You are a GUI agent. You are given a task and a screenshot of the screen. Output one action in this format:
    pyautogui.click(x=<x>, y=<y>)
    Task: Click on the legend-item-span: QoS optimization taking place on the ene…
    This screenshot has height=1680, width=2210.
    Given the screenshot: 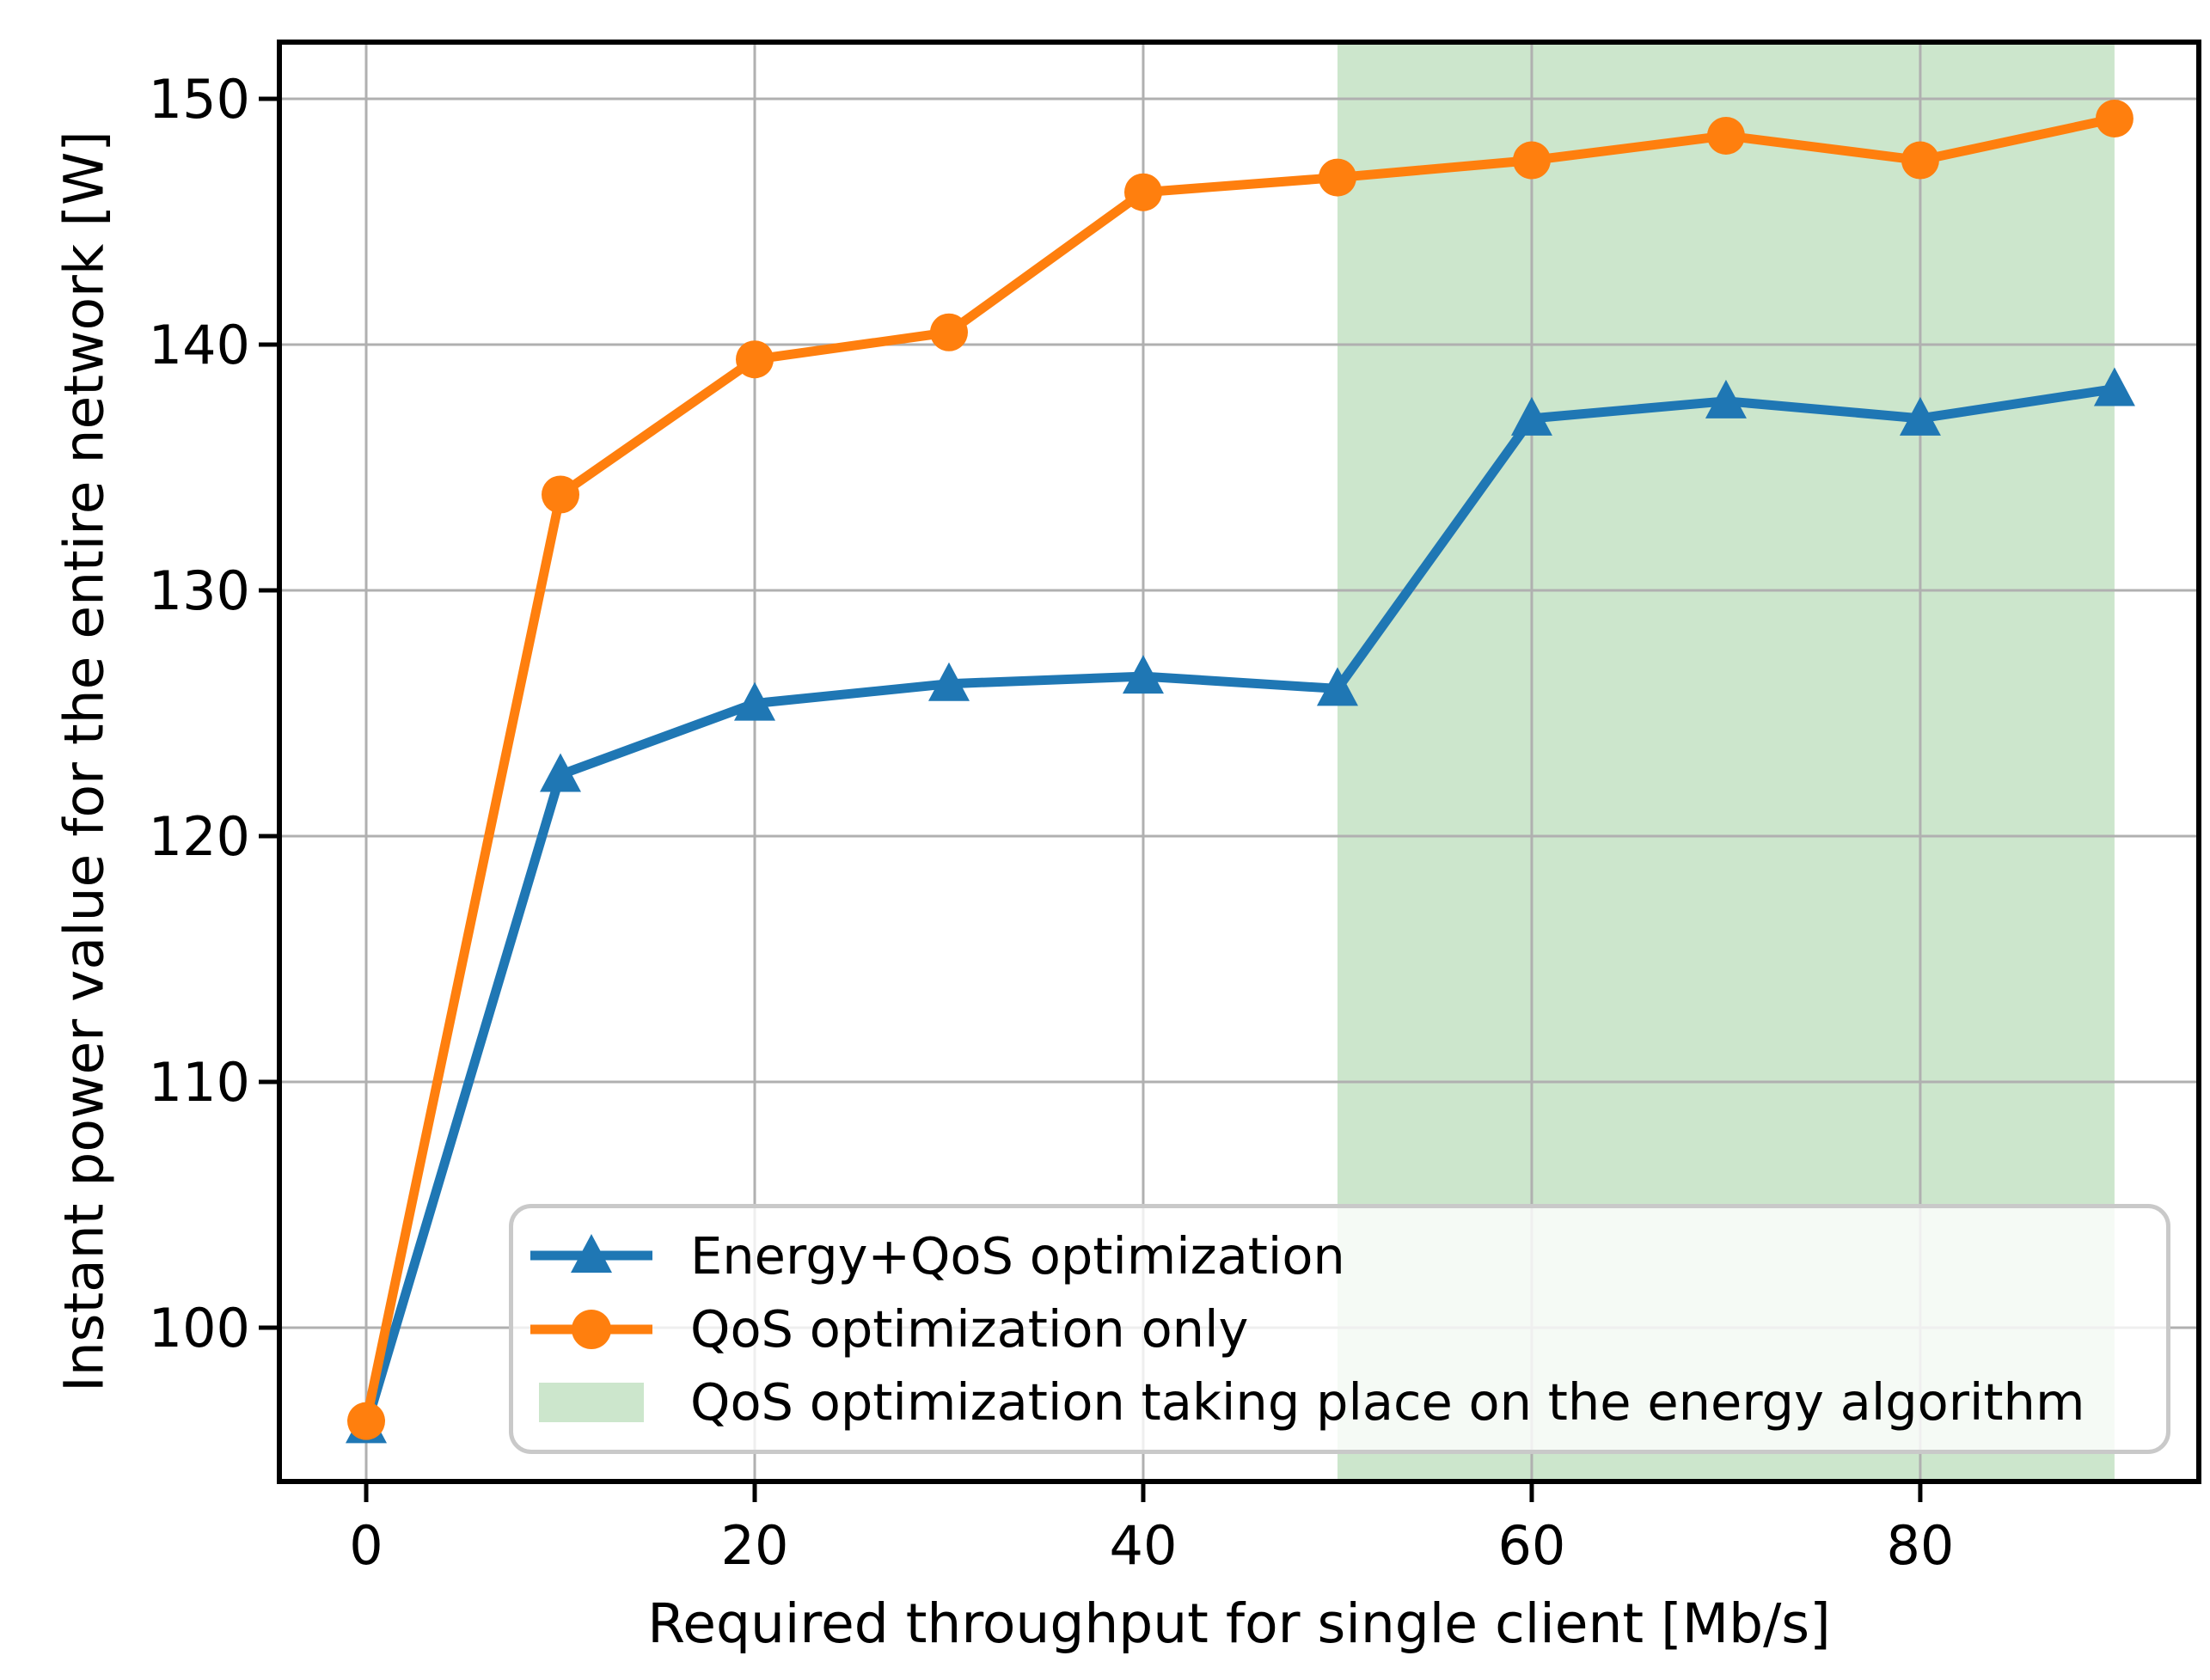 What is the action you would take?
    pyautogui.click(x=1338, y=1402)
    